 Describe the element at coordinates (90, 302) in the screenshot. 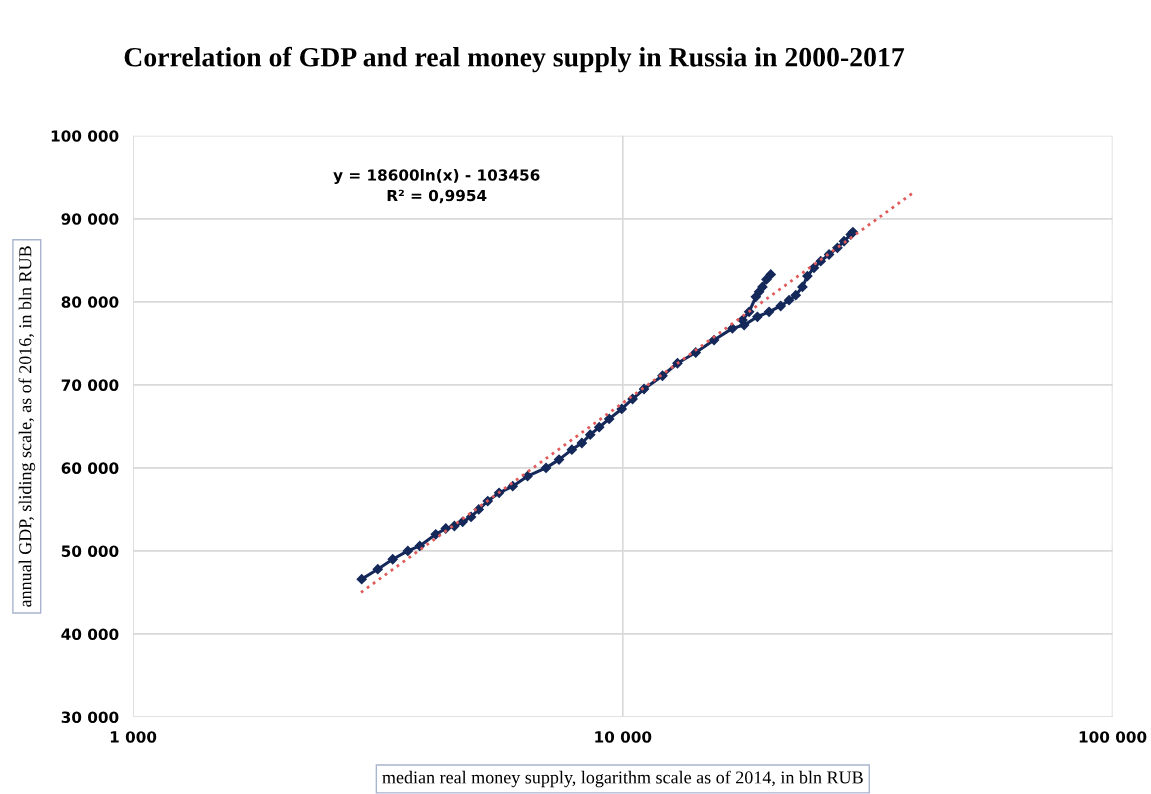

I see `y-tick-label: 80 000` at that location.